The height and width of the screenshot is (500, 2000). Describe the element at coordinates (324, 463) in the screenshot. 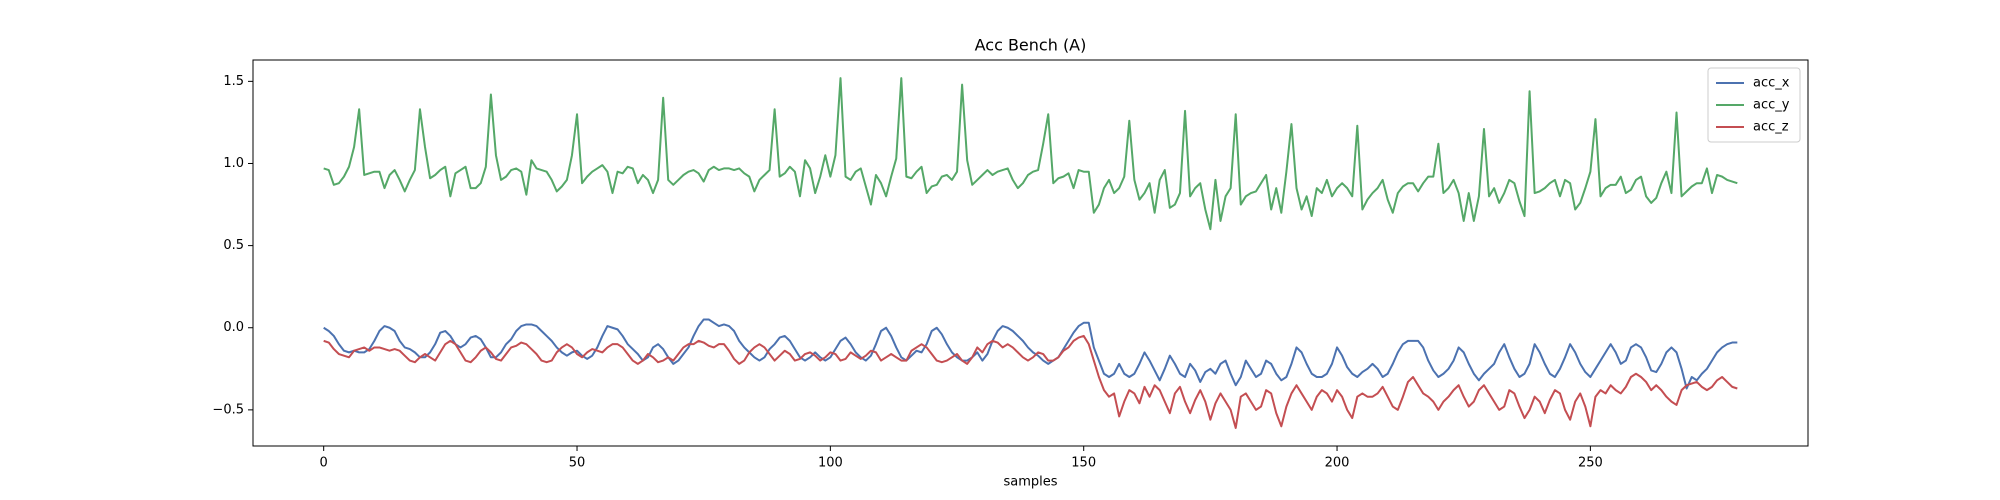

I see `x-tick-label: 0` at that location.